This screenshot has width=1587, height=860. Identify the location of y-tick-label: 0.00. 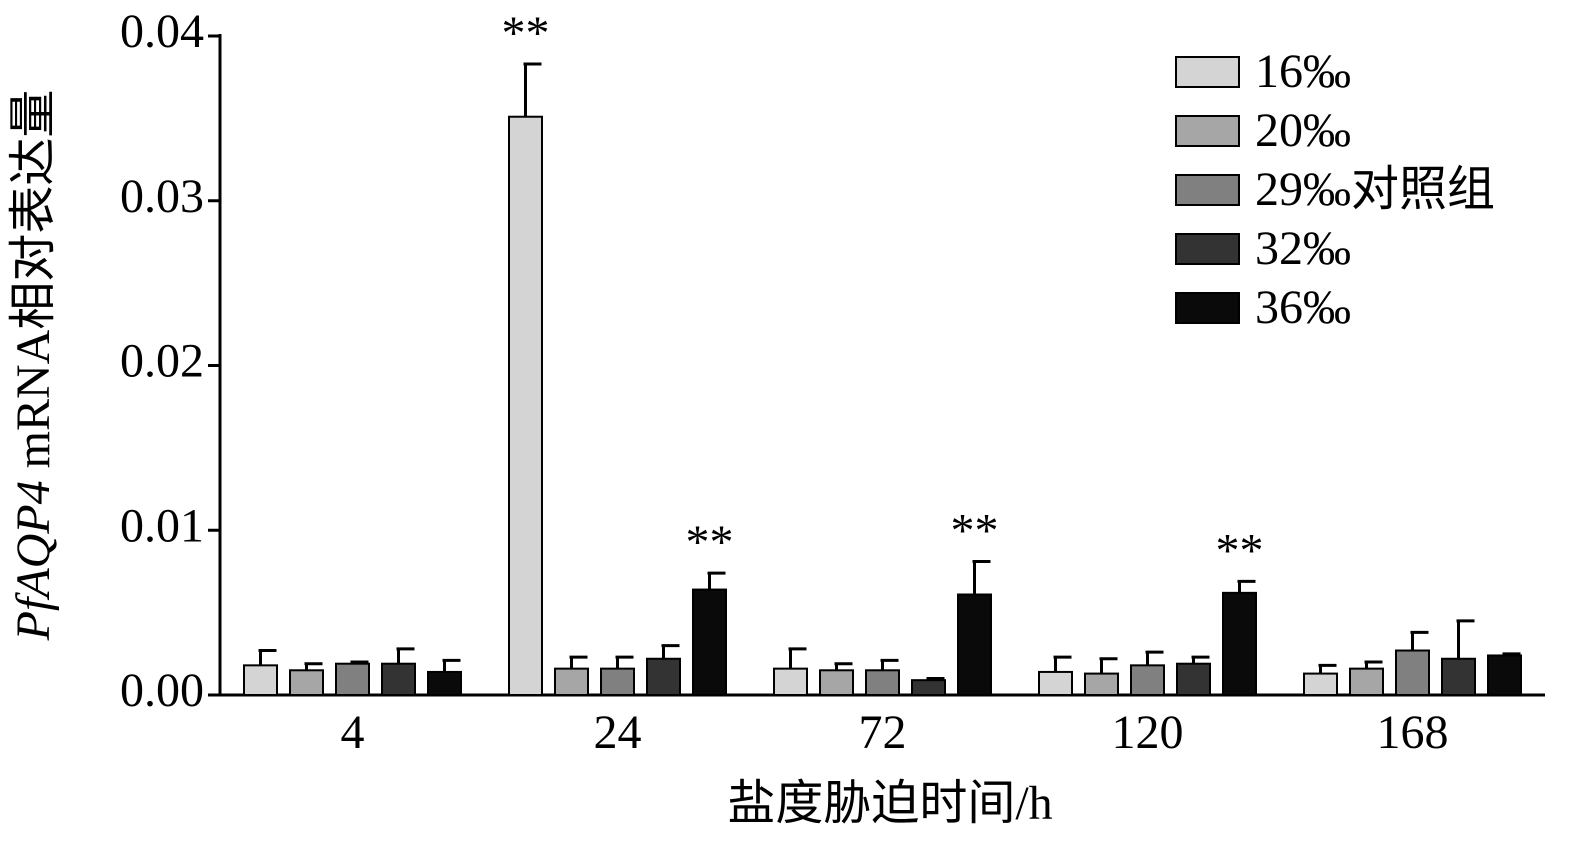
(162, 690).